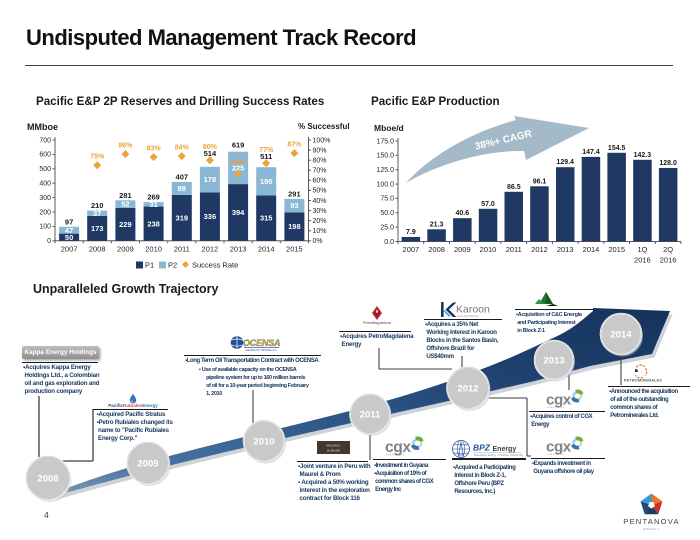 The height and width of the screenshot is (540, 700). What do you see at coordinates (210, 216) in the screenshot?
I see `svg-text: 336` at bounding box center [210, 216].